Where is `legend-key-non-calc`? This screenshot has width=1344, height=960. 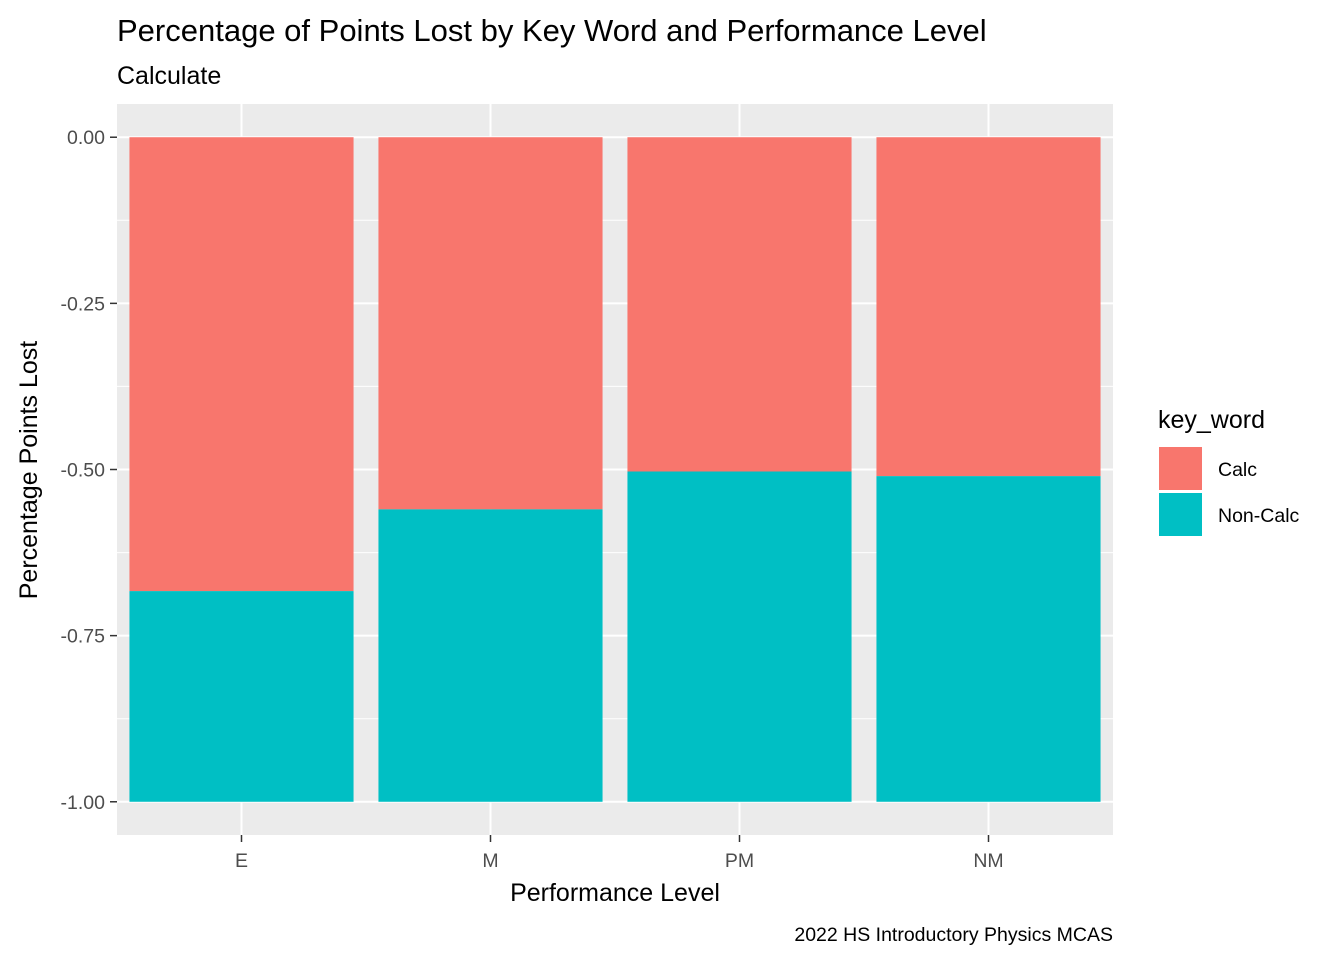 legend-key-non-calc is located at coordinates (1180, 514).